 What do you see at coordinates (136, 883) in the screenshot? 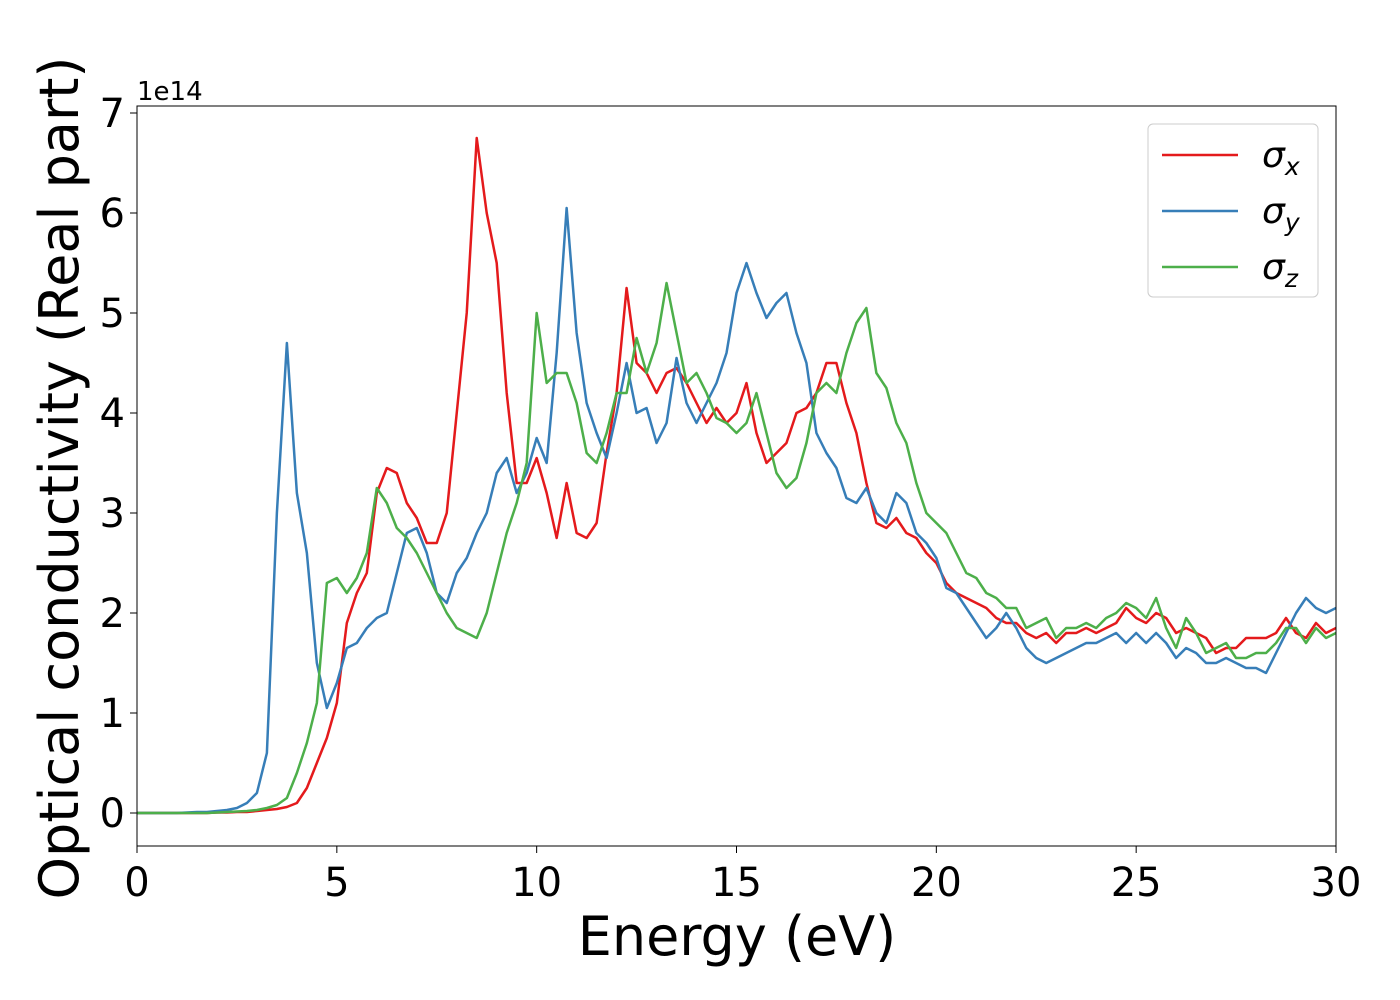
I see `x-tick-label: 0` at bounding box center [136, 883].